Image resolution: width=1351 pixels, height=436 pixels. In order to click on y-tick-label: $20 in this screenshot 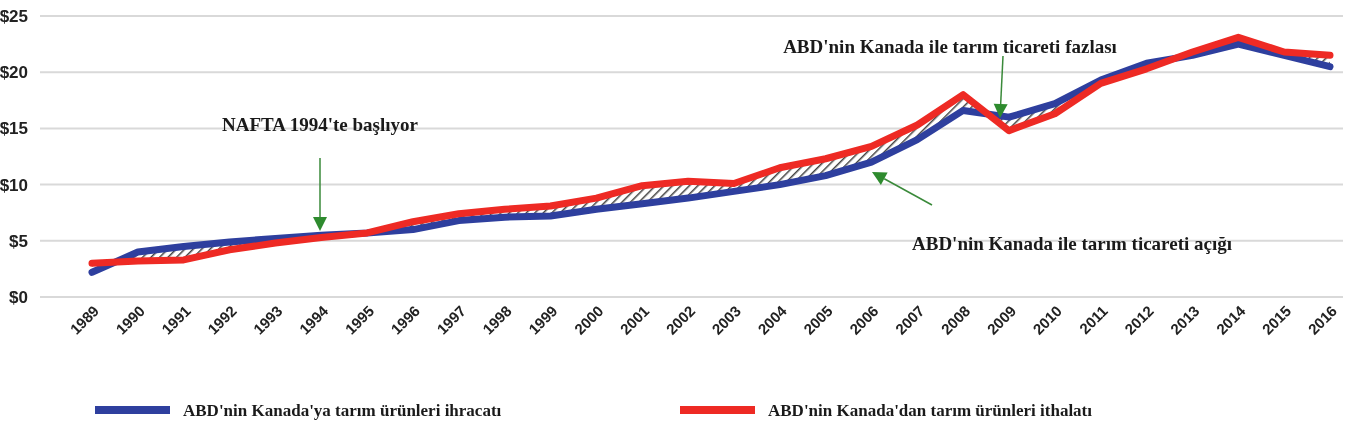, I will do `click(14, 73)`.